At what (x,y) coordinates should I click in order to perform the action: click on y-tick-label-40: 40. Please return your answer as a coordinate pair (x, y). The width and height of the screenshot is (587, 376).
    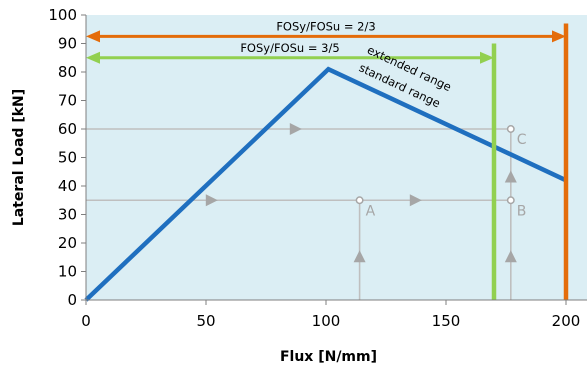
    Looking at the image, I should click on (67, 186).